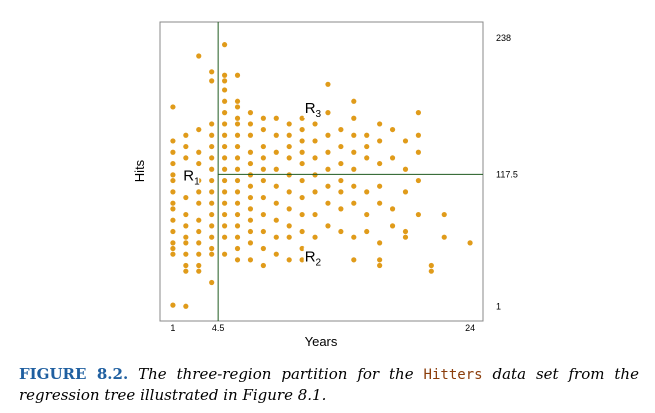 The height and width of the screenshot is (413, 655). I want to click on y-axis-label: Hits, so click(139, 170).